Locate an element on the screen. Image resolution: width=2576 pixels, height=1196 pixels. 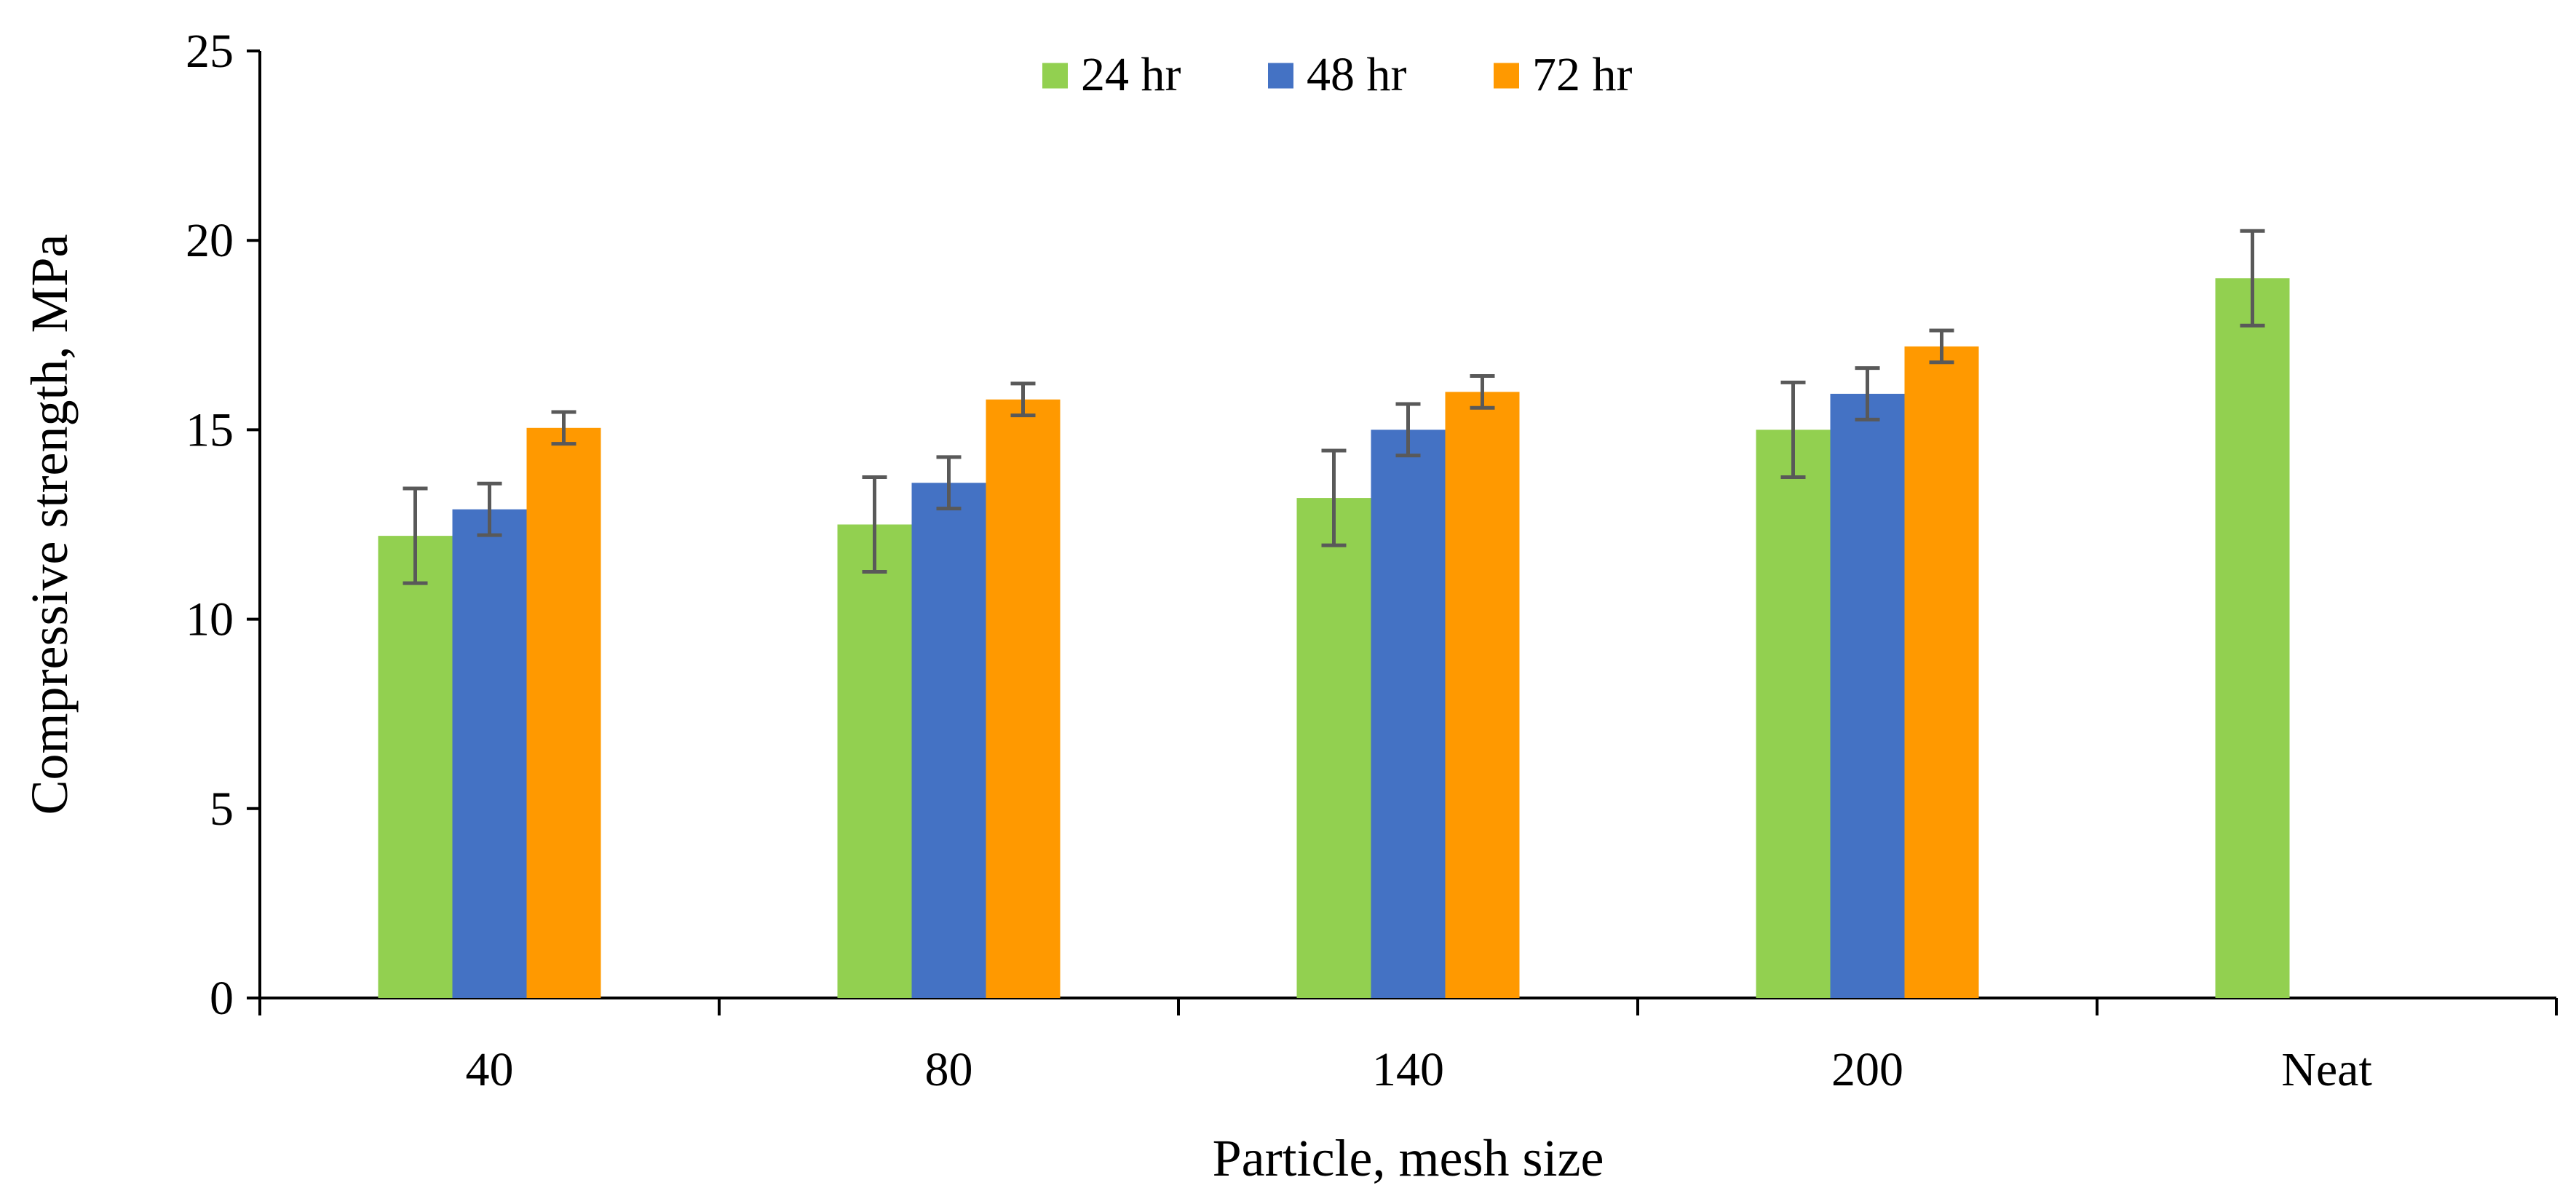
y-tick-label: 5 is located at coordinates (222, 809).